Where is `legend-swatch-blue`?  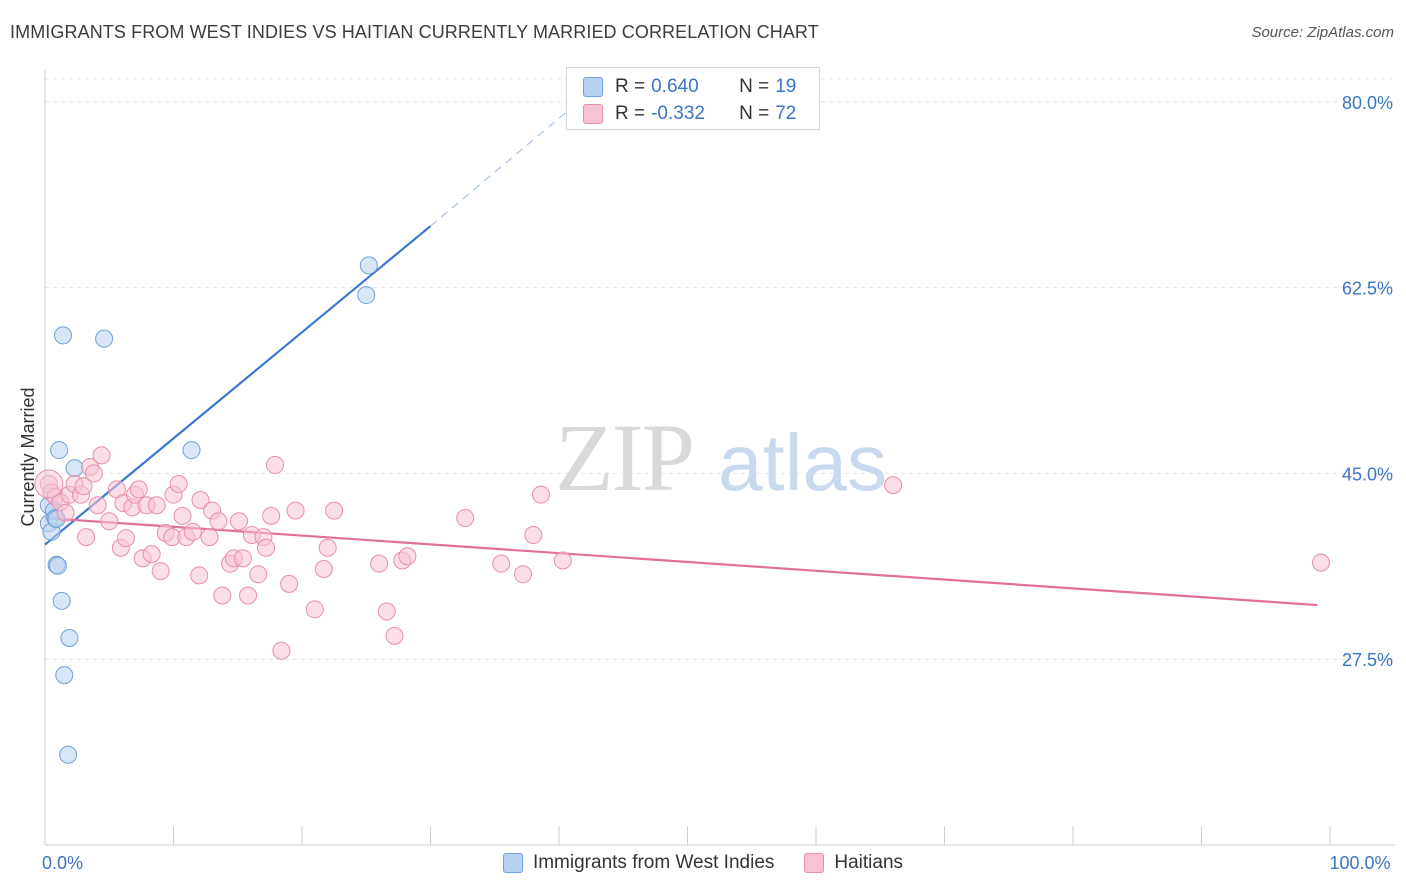
legend-swatch-blue is located at coordinates (512, 863).